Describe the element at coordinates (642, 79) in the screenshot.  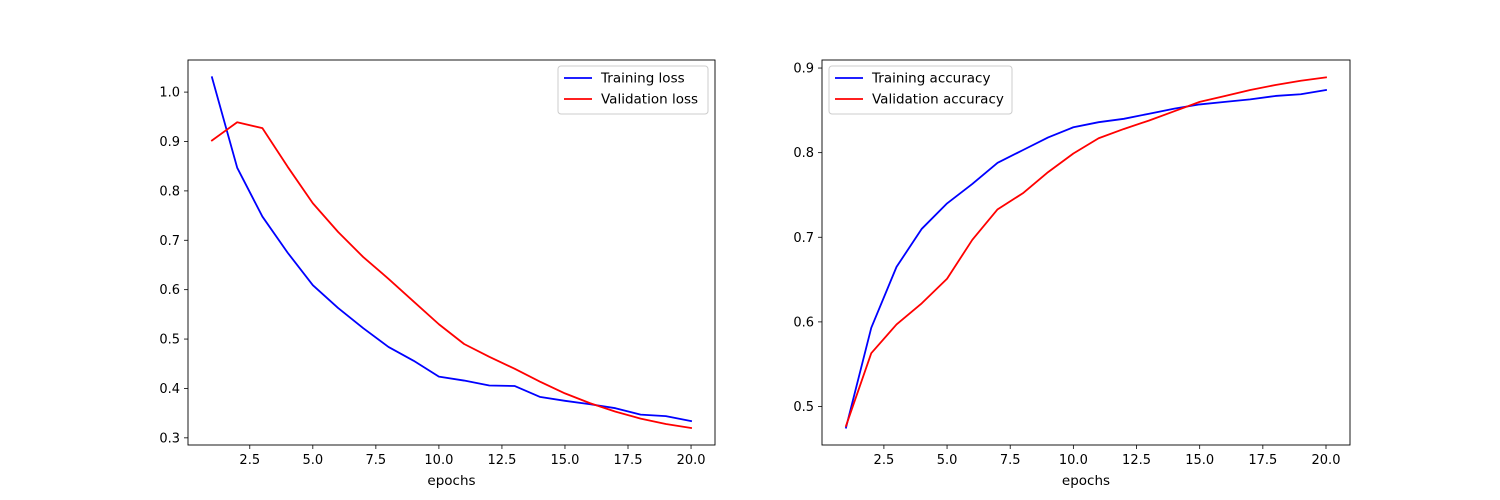
I see `legend-label: Training loss` at that location.